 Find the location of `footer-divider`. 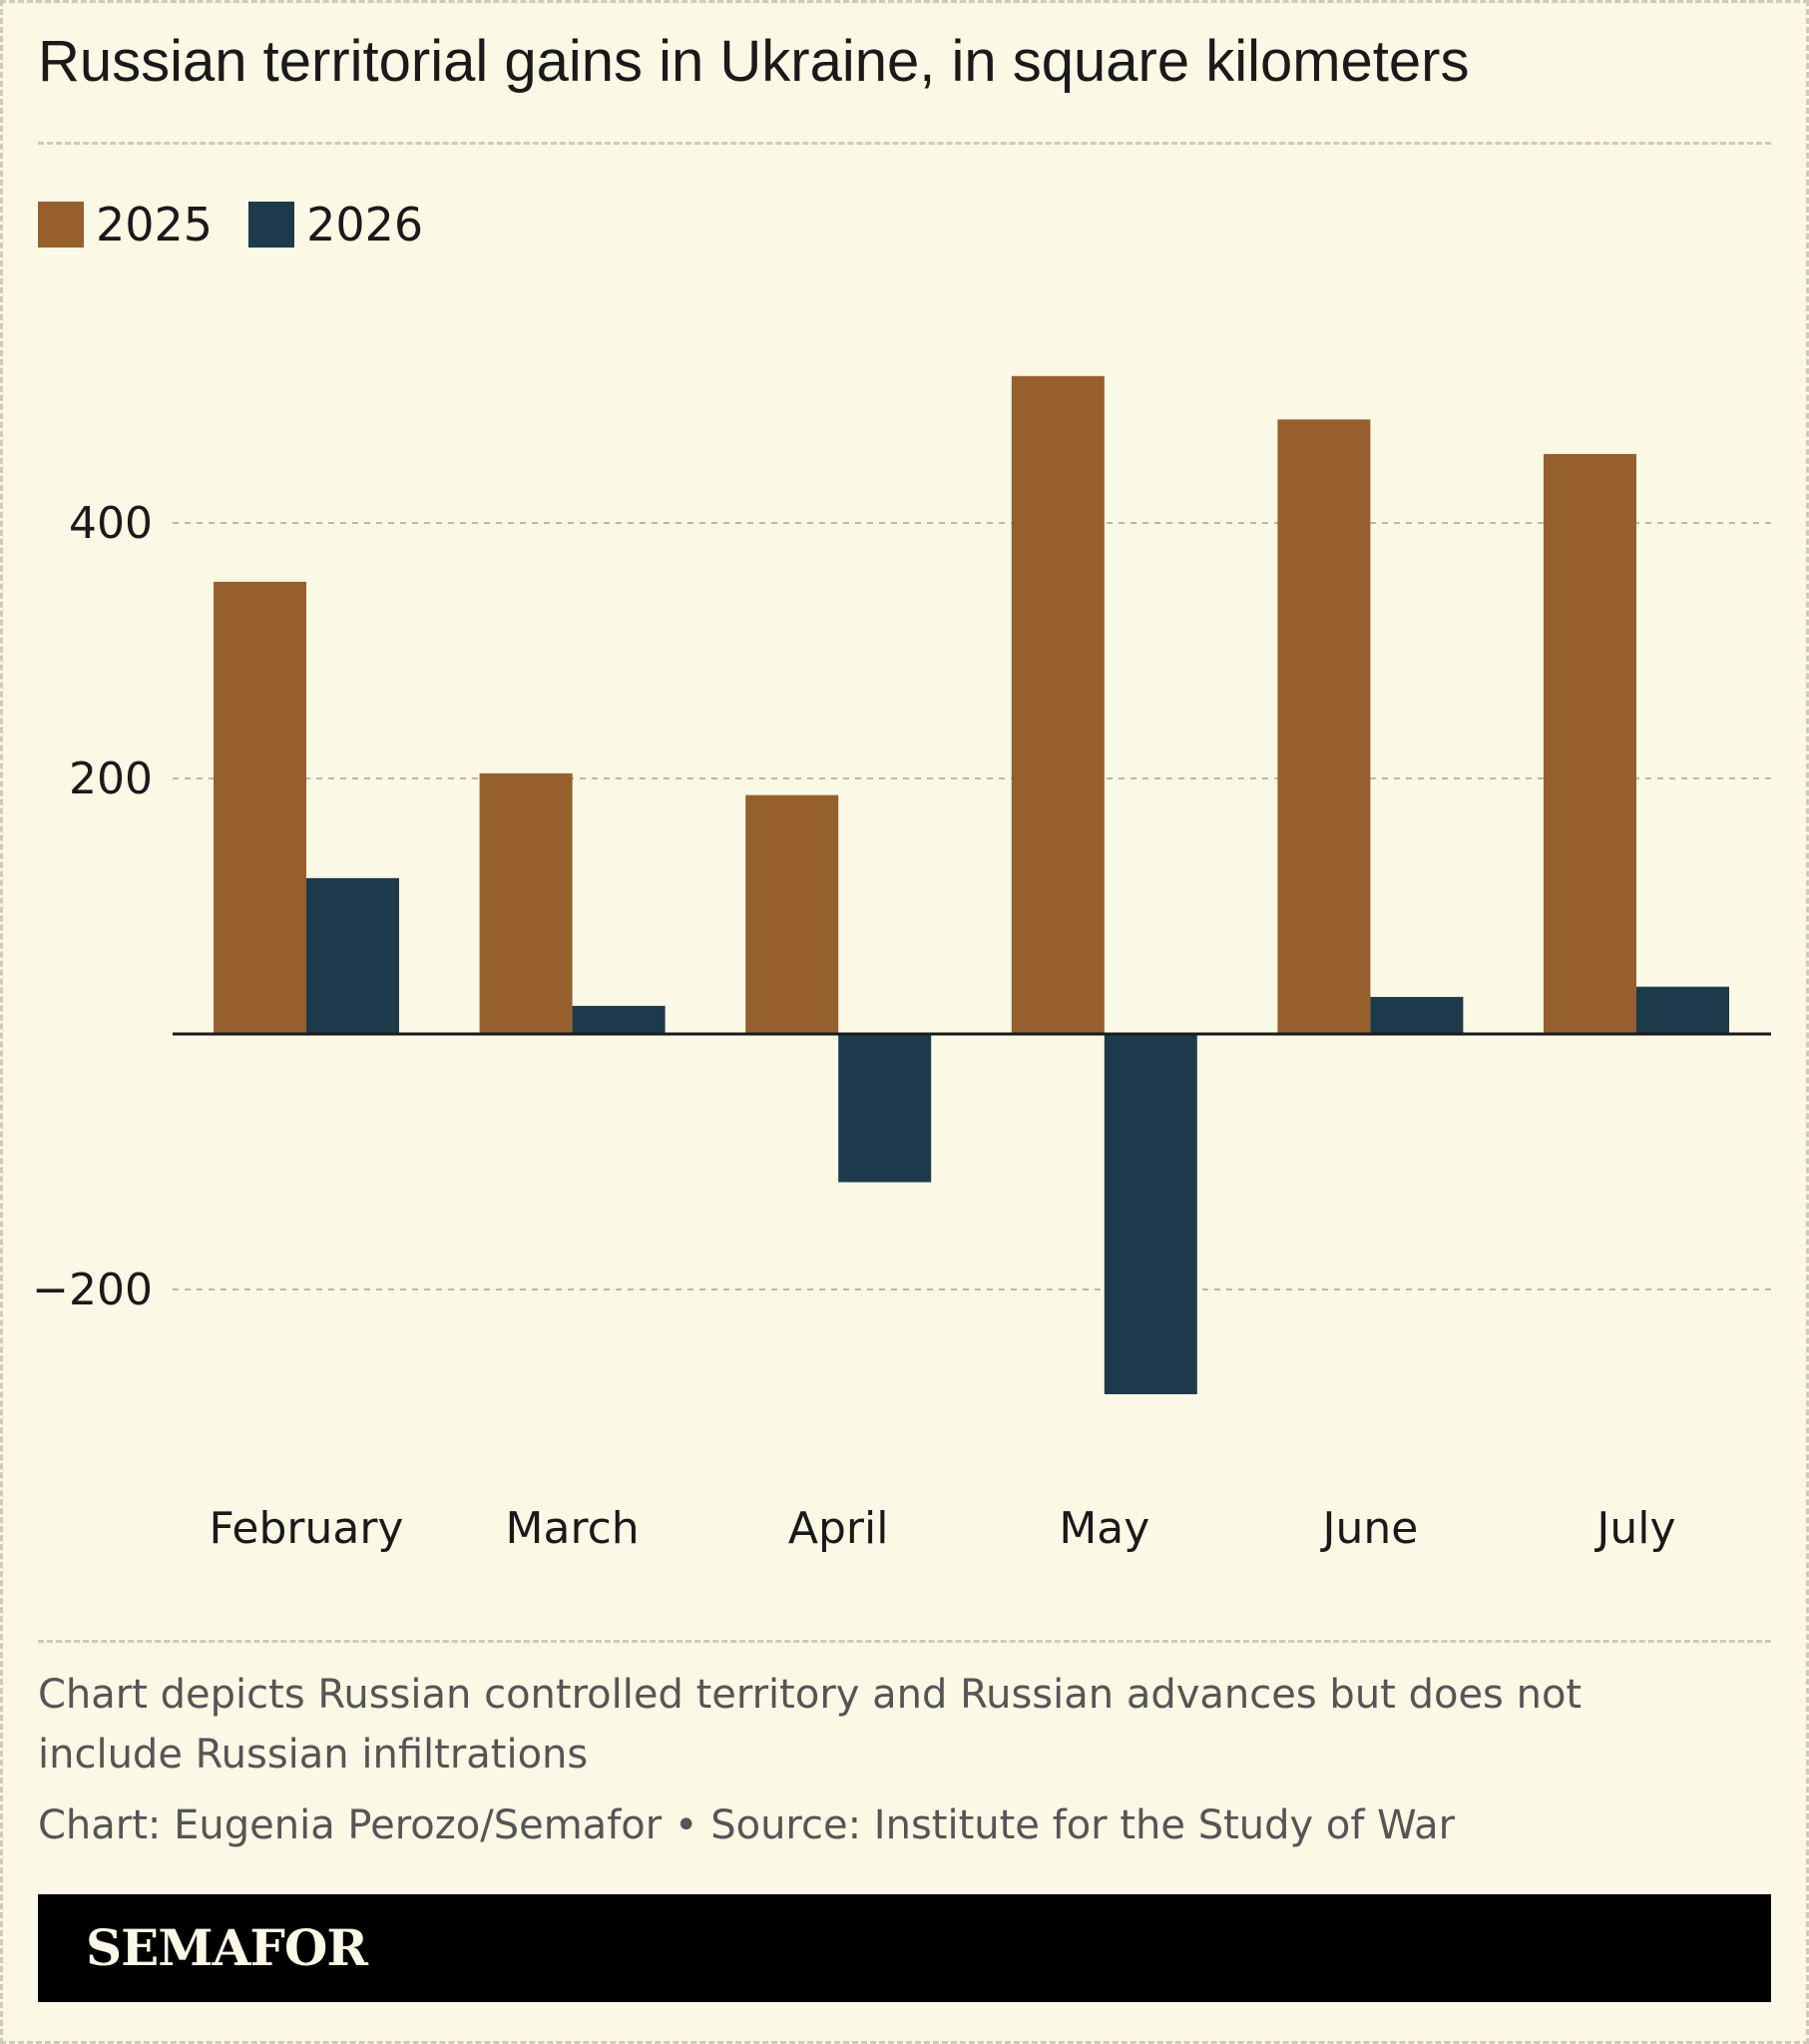

footer-divider is located at coordinates (904, 1641).